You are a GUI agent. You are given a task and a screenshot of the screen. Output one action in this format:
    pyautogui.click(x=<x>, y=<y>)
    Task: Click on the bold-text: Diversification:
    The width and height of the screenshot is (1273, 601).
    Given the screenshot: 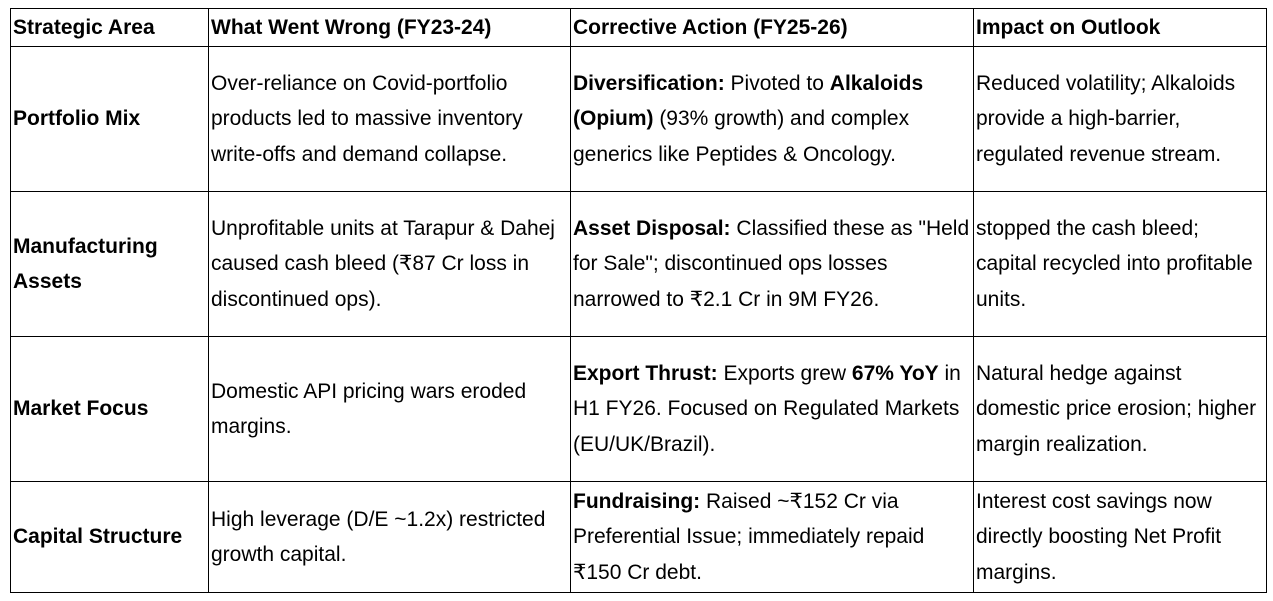 What is the action you would take?
    pyautogui.click(x=649, y=83)
    